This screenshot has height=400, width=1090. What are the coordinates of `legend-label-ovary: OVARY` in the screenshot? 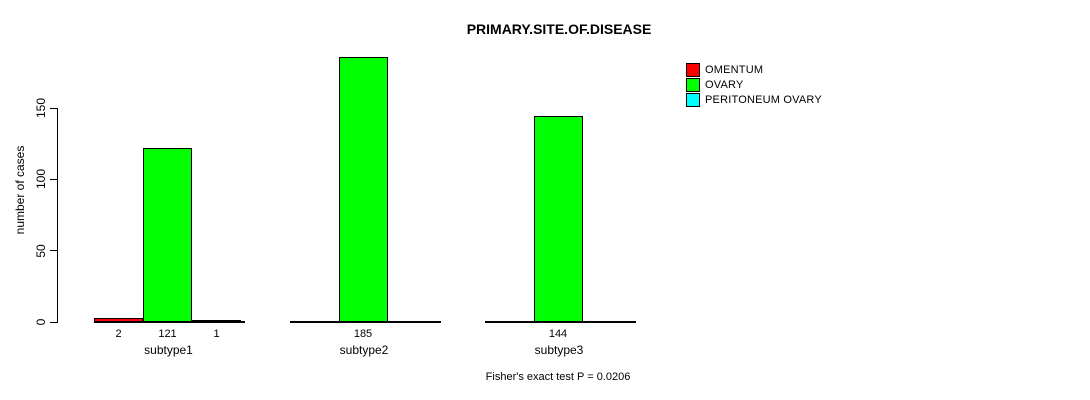 It's located at (724, 84).